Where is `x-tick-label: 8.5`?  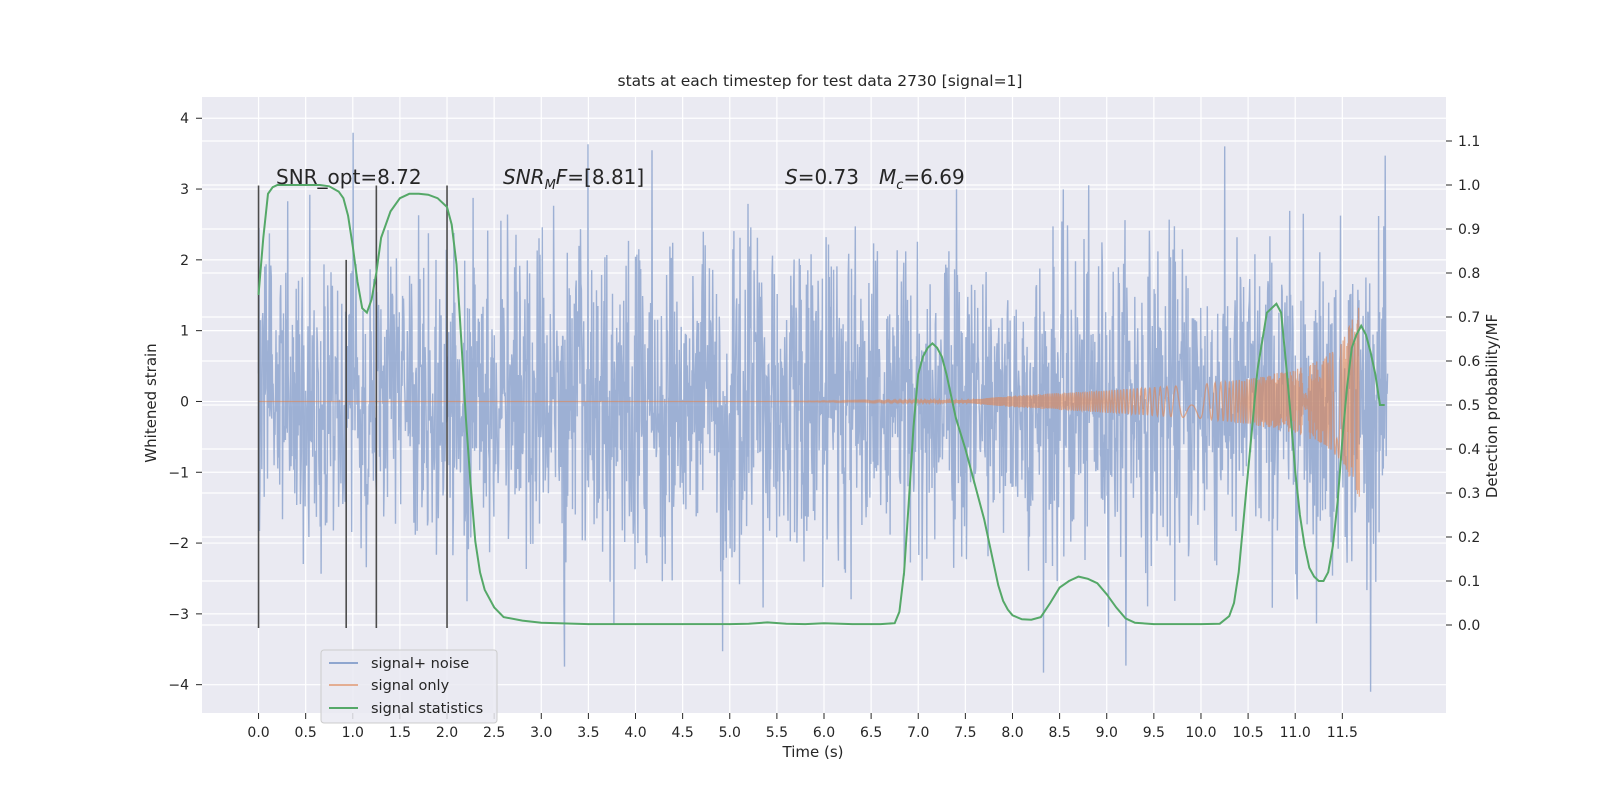
x-tick-label: 8.5 is located at coordinates (1059, 733).